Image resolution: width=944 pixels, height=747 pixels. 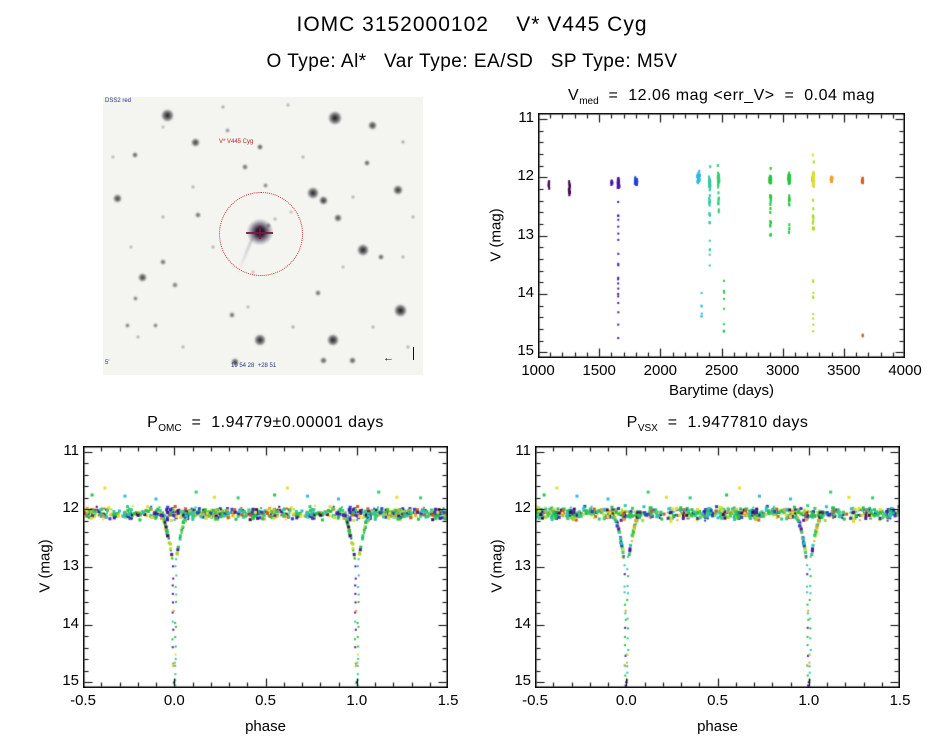 I want to click on omc-xtick-label: 1.0, so click(x=357, y=700).